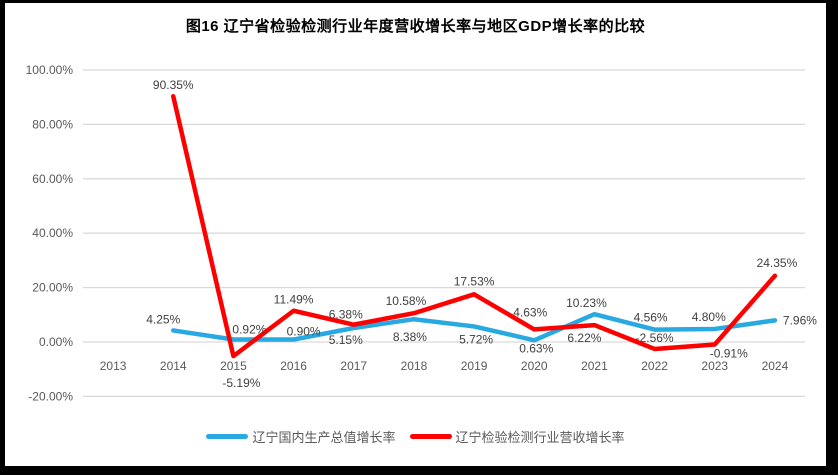  I want to click on legend-item-industry: 辽宁检验检测行业营收增长率, so click(517, 436).